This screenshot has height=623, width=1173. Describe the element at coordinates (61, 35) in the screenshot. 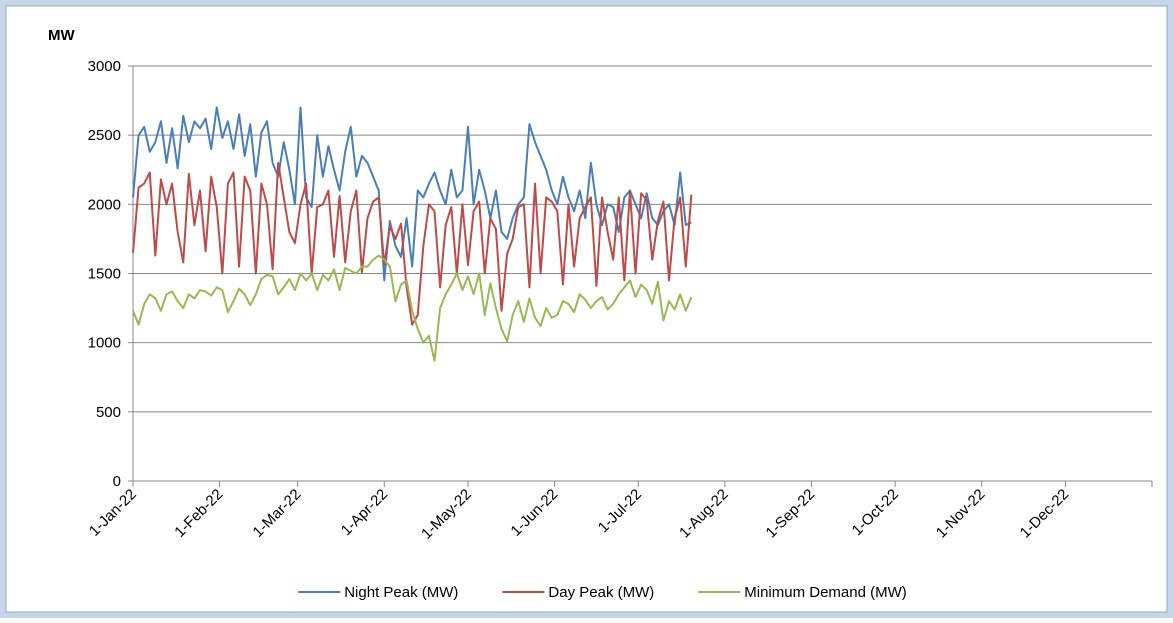

I see `y-axis-label: MW` at that location.